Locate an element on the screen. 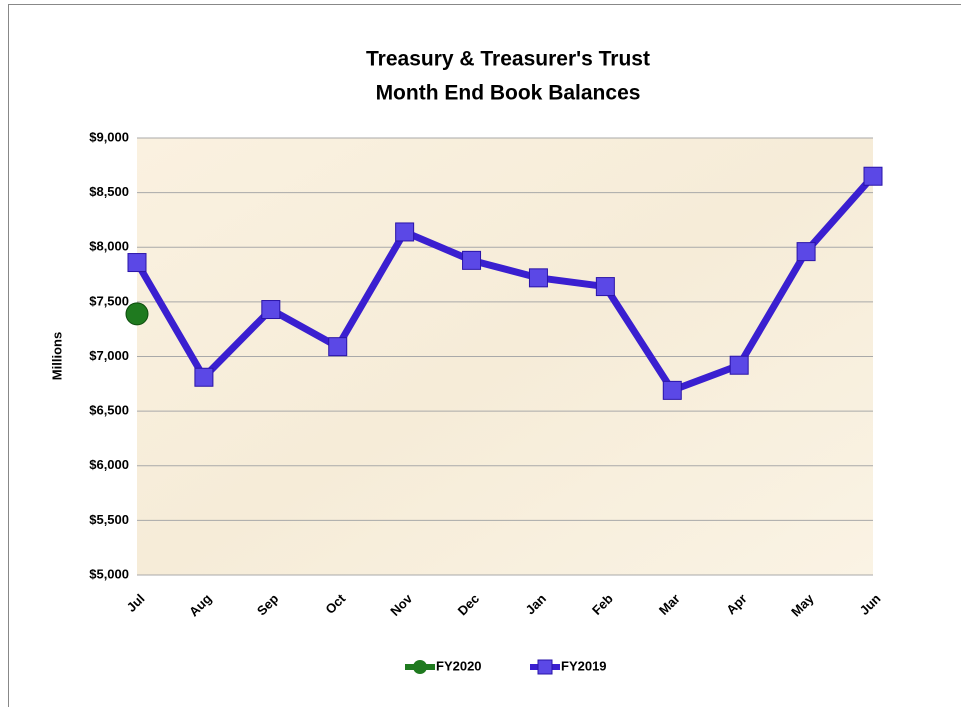  y-tick-label: $9,000 is located at coordinates (109, 136).